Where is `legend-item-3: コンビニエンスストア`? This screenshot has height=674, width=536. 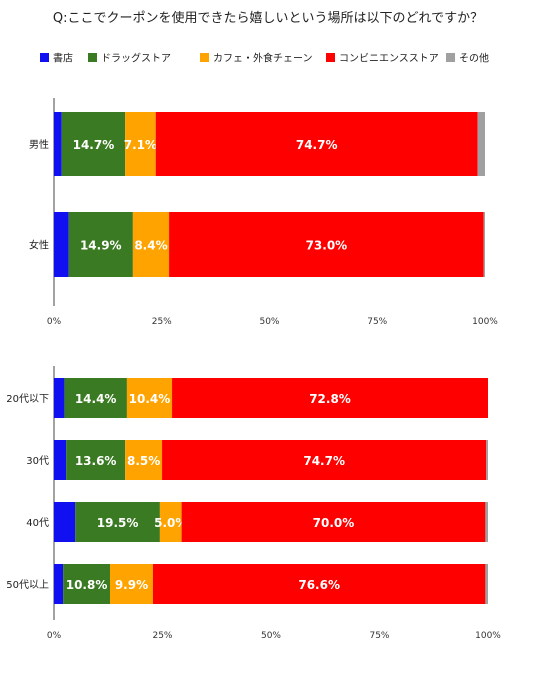
legend-item-3: コンビニエンスストア is located at coordinates (382, 59).